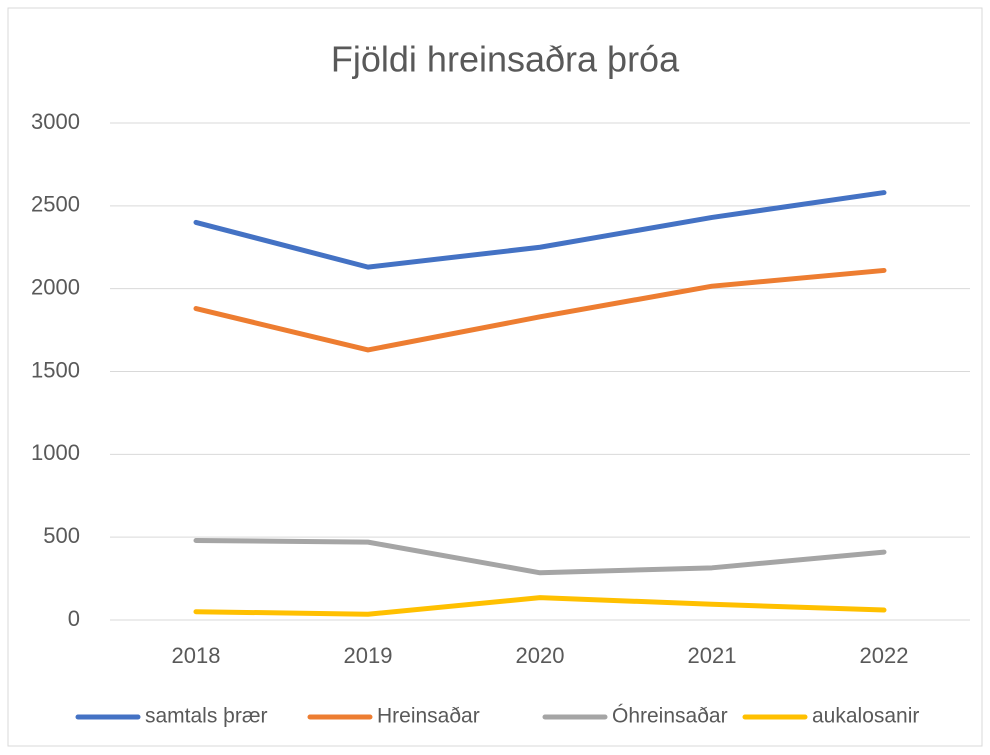  Describe the element at coordinates (55, 452) in the screenshot. I see `y-tick-label: 1000` at that location.